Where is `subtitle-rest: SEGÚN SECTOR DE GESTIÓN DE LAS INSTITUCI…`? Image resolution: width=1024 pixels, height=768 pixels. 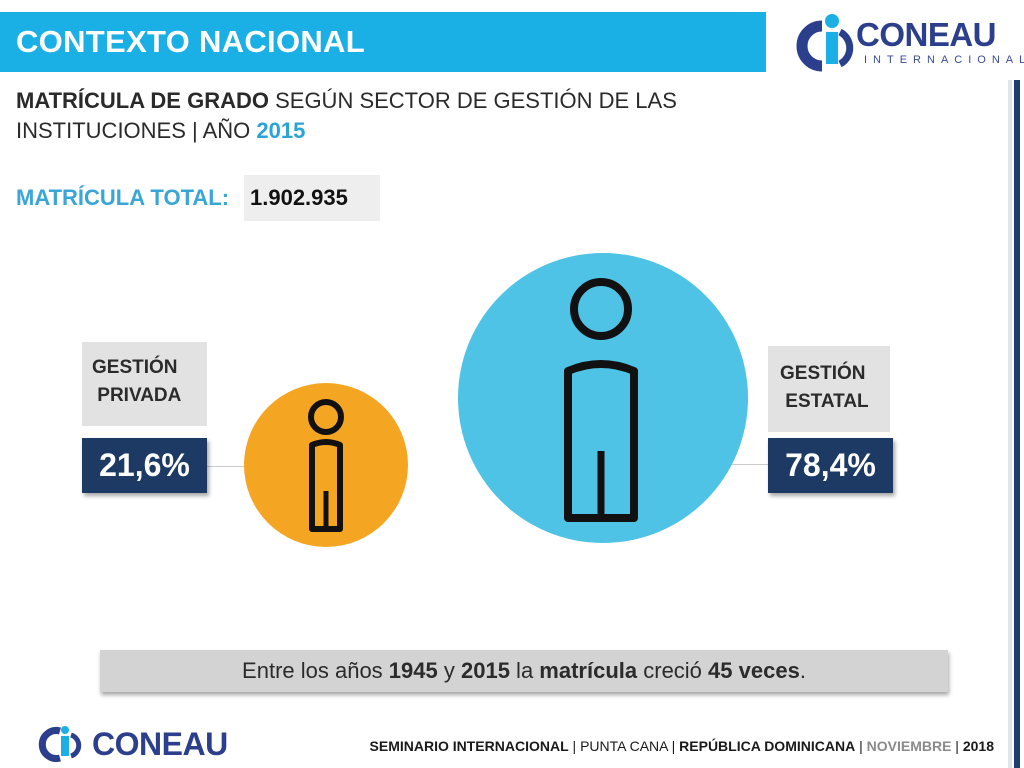 subtitle-rest: SEGÚN SECTOR DE GESTIÓN DE LAS INSTITUCI… is located at coordinates (346, 115).